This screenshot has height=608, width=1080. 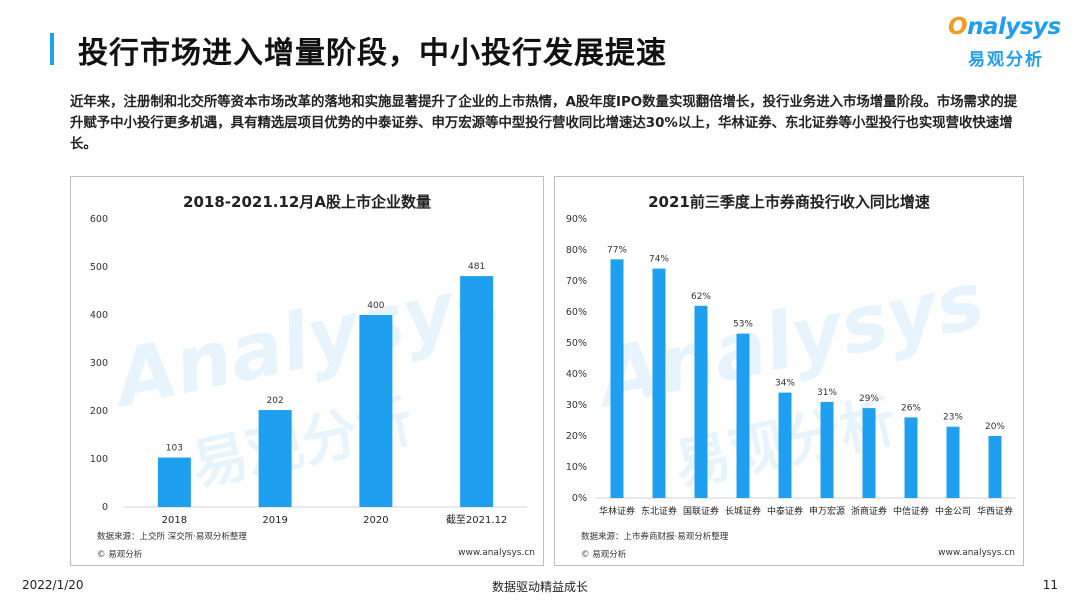 I want to click on data-label: 53%, so click(x=743, y=325).